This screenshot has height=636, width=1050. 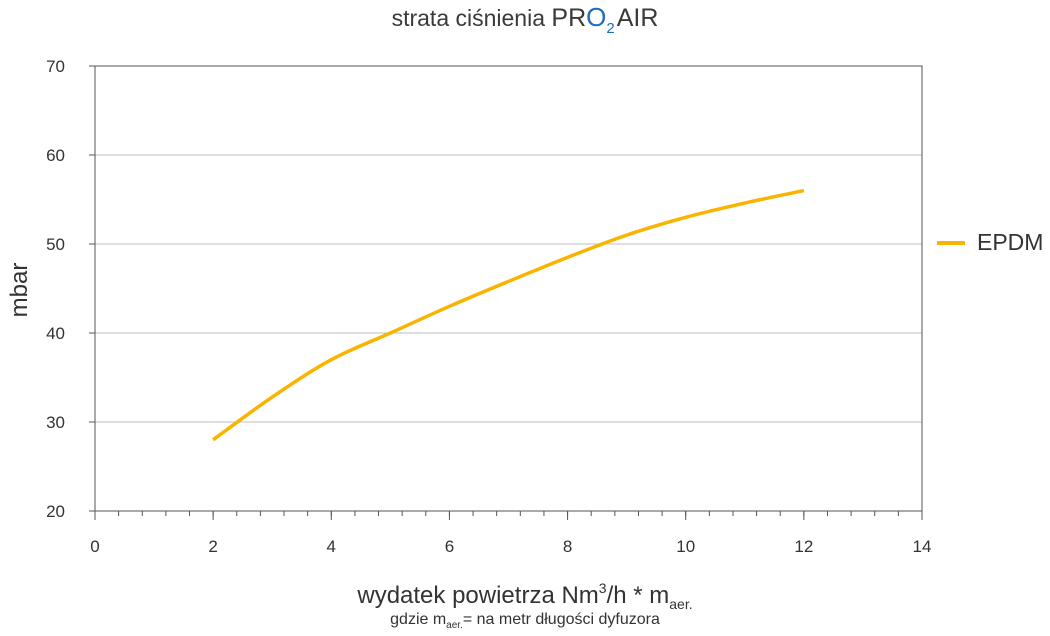 I want to click on legend: EPDM, so click(x=990, y=242).